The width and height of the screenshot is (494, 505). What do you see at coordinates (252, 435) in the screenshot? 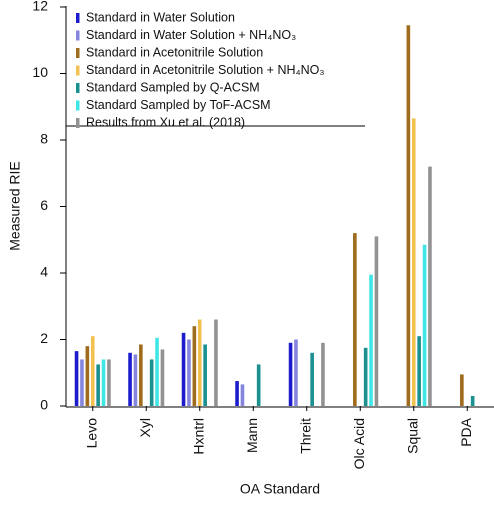
I see `x-tick-label: Mann` at bounding box center [252, 435].